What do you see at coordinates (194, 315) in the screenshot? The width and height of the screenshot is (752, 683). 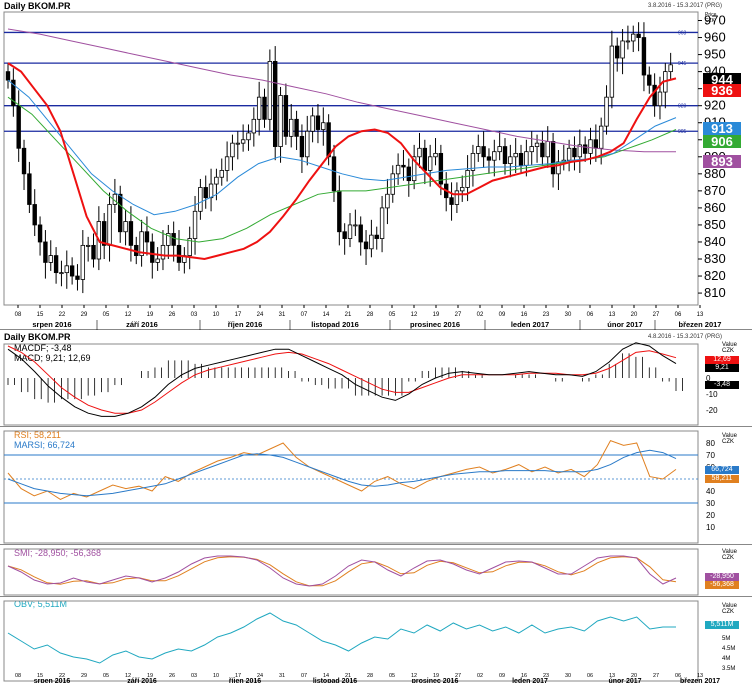 I see `x-tick-label: 03` at bounding box center [194, 315].